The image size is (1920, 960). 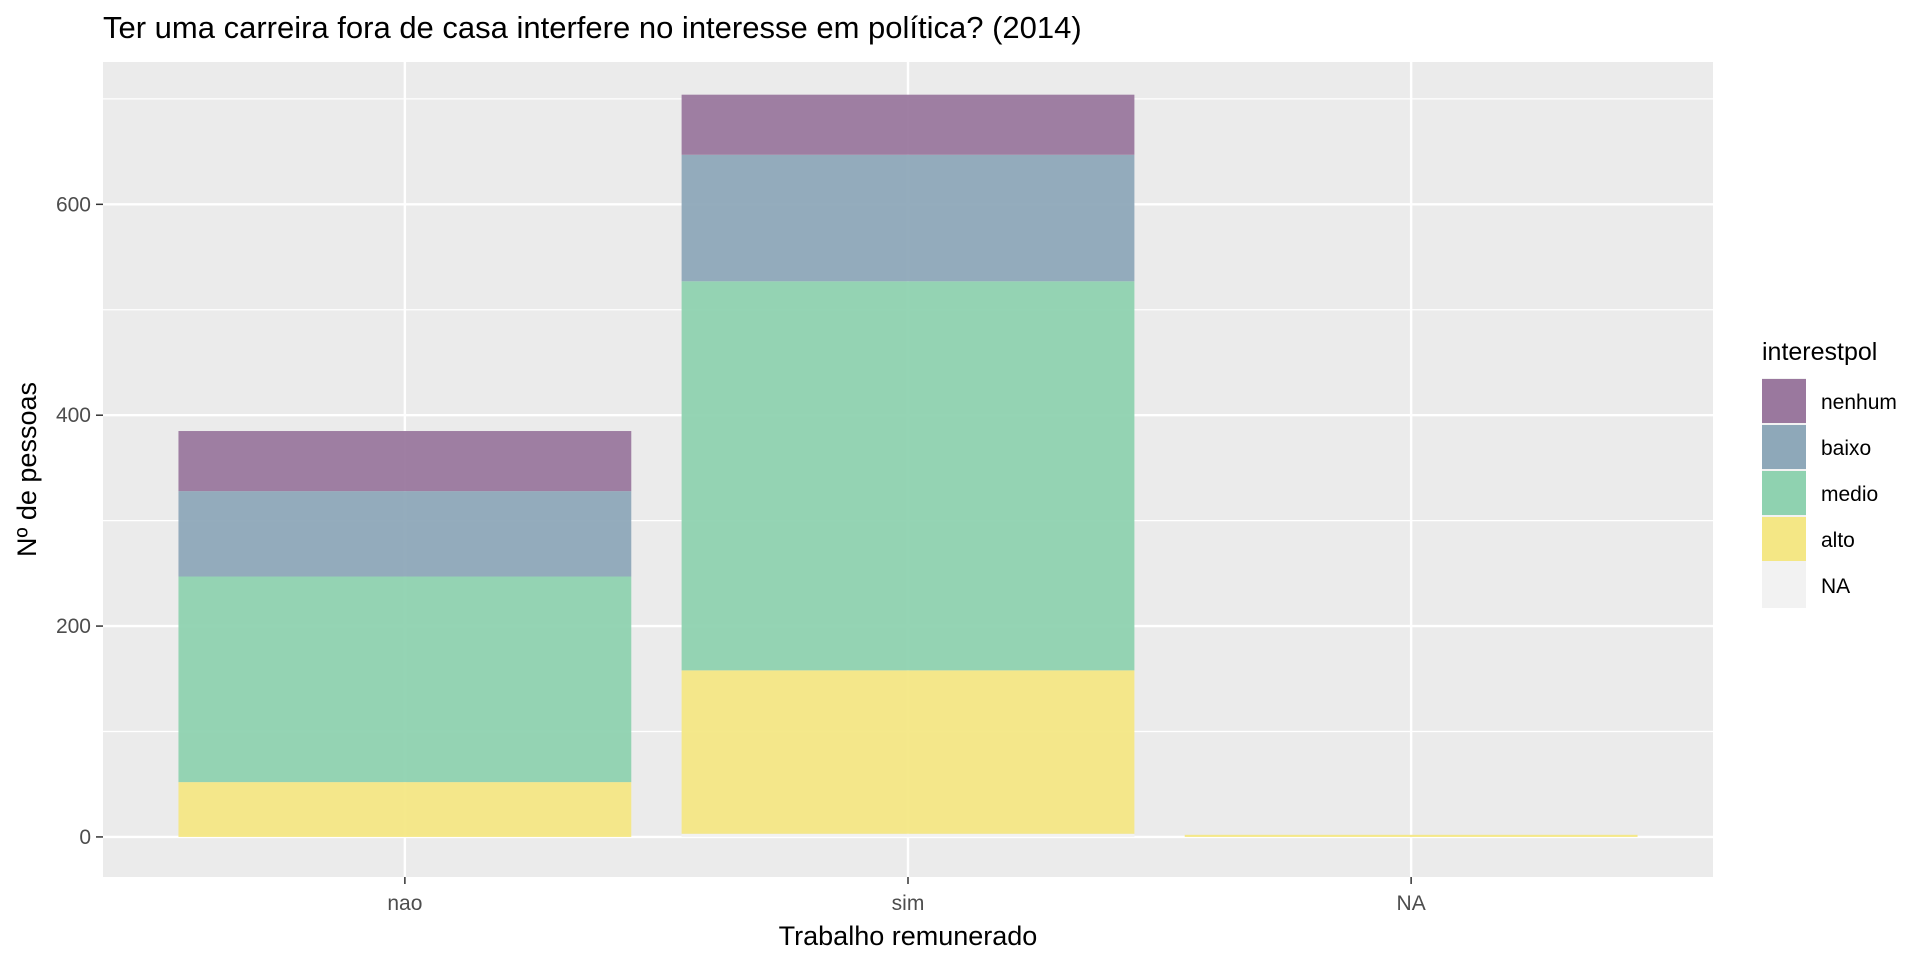 I want to click on legend-label-alto: alto, so click(x=1838, y=540).